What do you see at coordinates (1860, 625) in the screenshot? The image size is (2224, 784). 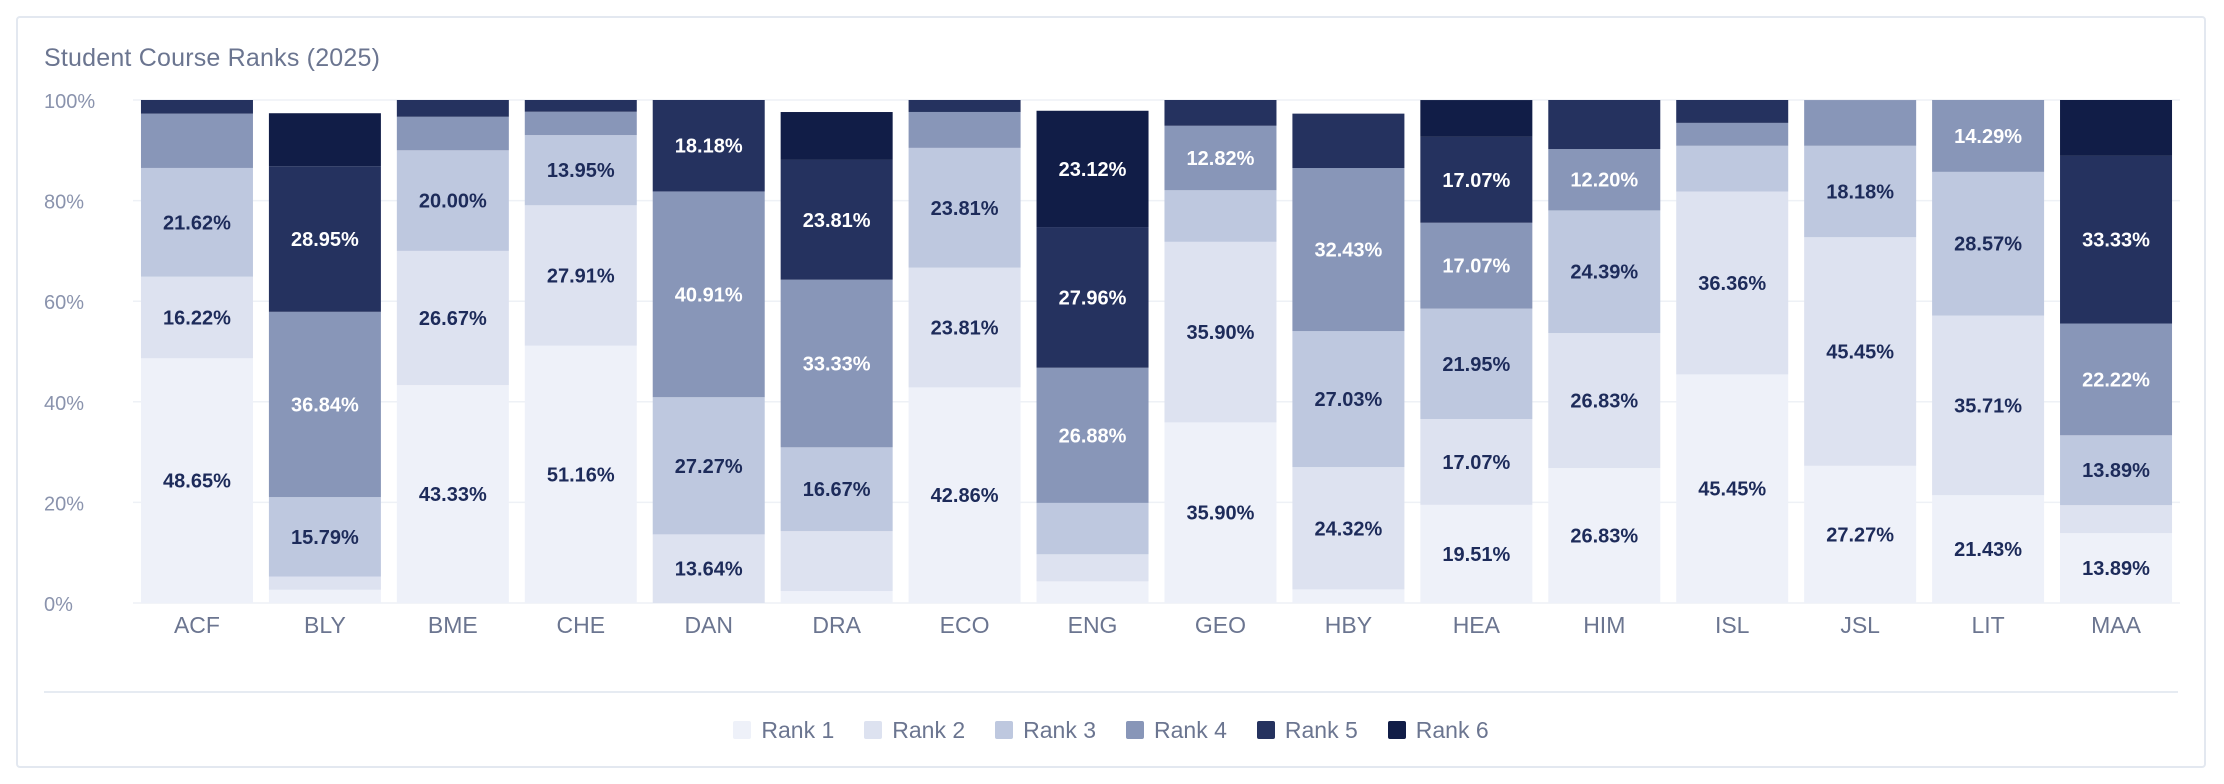 I see `x-tick-label: JSL` at bounding box center [1860, 625].